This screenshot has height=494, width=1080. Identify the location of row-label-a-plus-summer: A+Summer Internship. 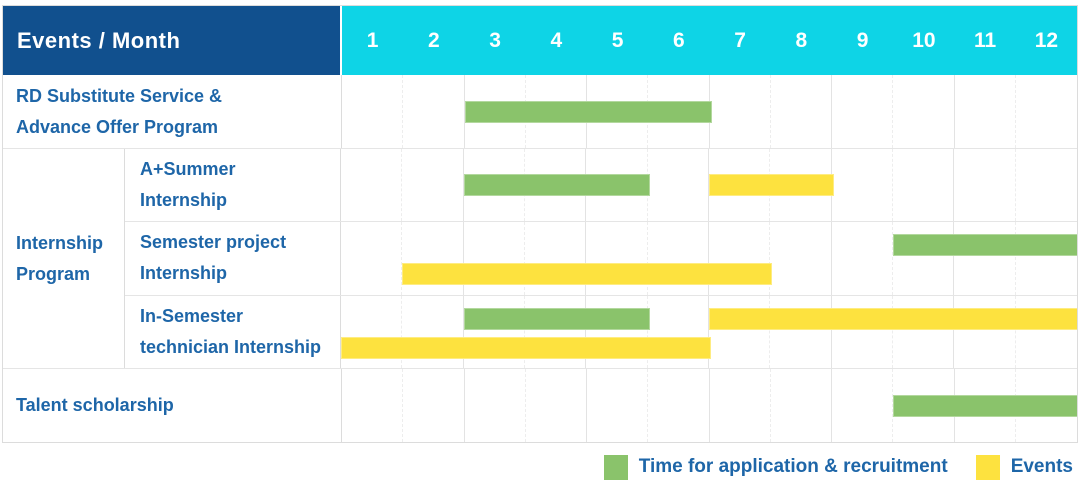
(233, 185).